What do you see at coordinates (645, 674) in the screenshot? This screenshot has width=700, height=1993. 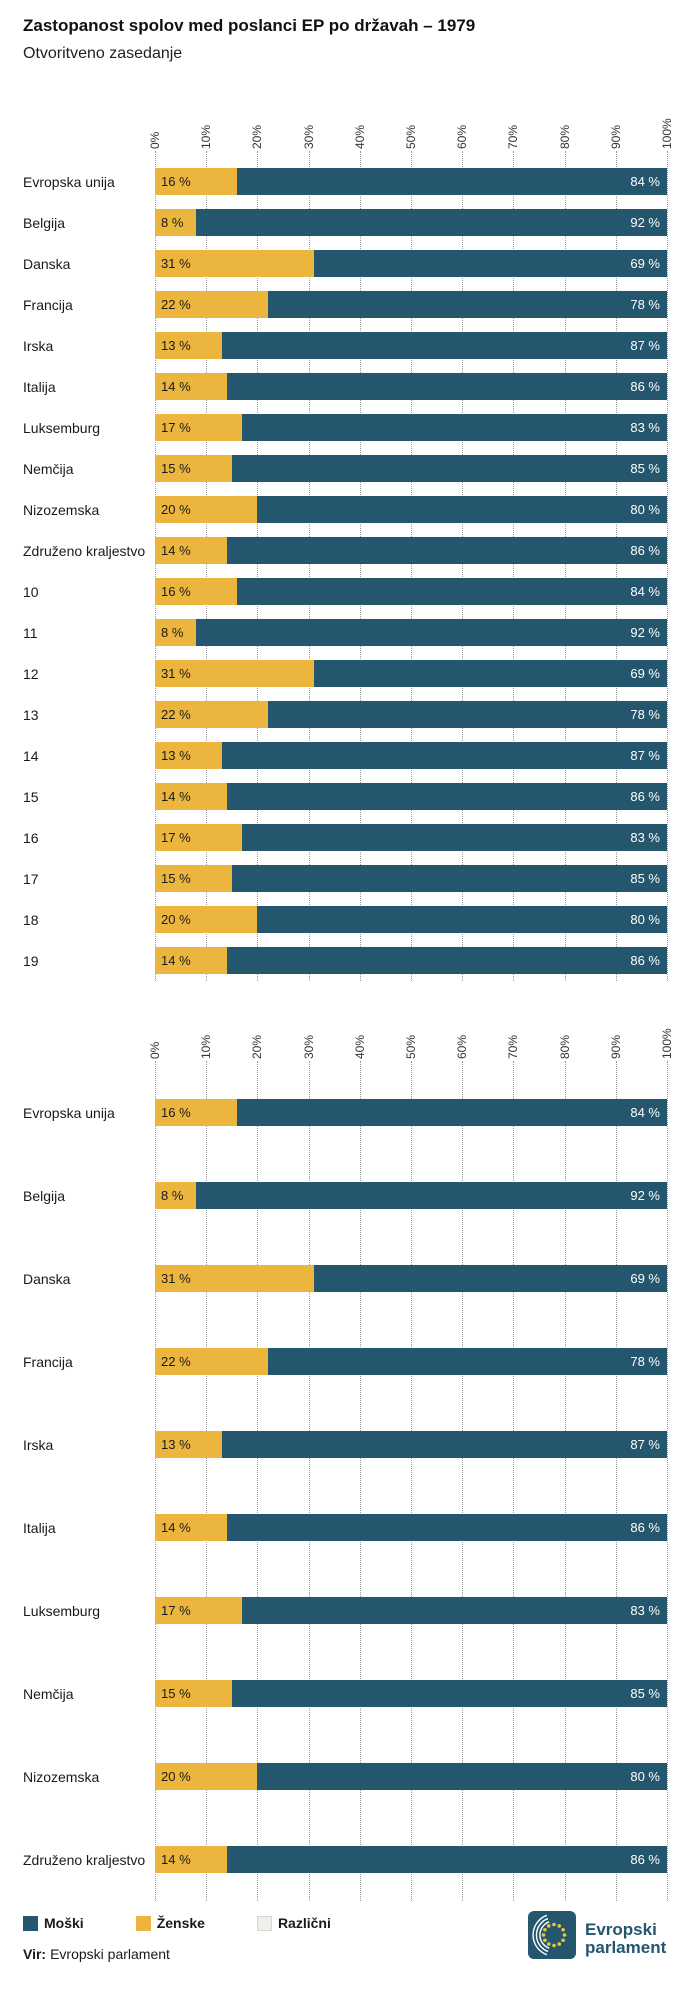 I see `value-label-men: 69 %` at bounding box center [645, 674].